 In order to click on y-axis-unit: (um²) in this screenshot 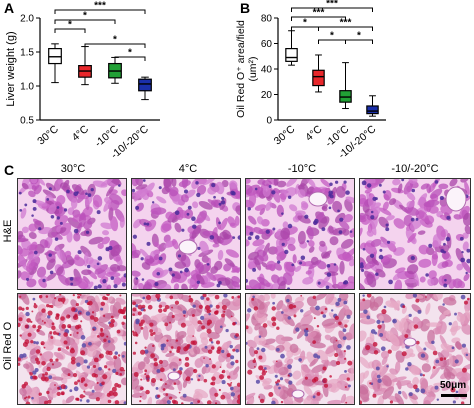, I will do `click(253, 68)`.